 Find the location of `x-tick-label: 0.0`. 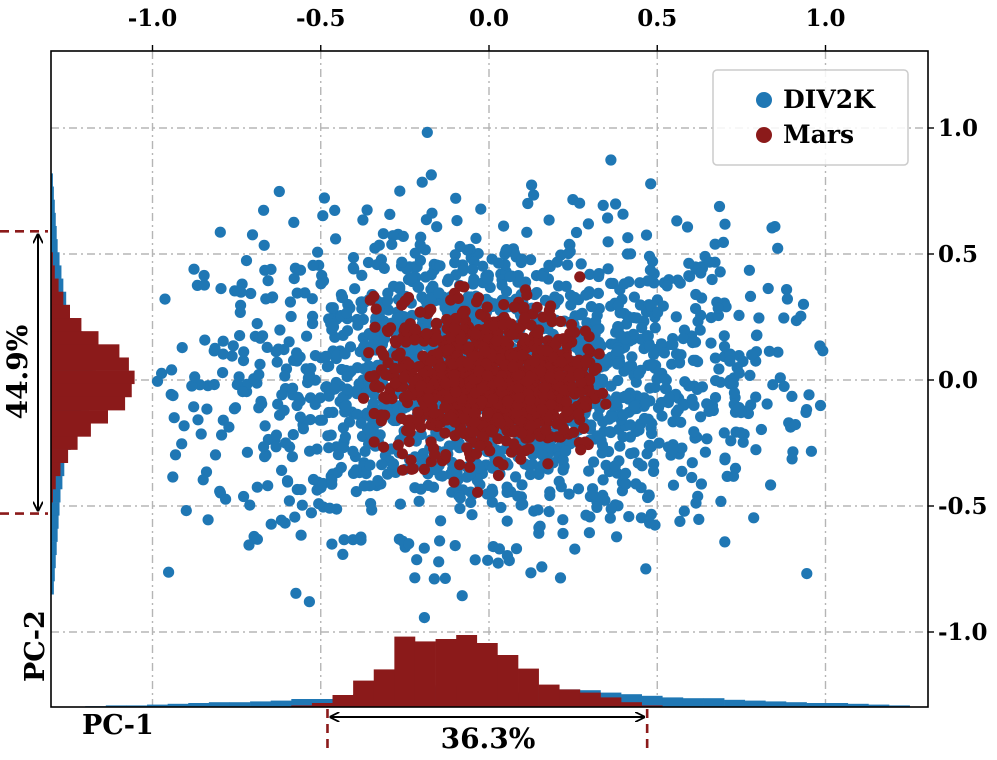

x-tick-label: 0.0 is located at coordinates (489, 18).